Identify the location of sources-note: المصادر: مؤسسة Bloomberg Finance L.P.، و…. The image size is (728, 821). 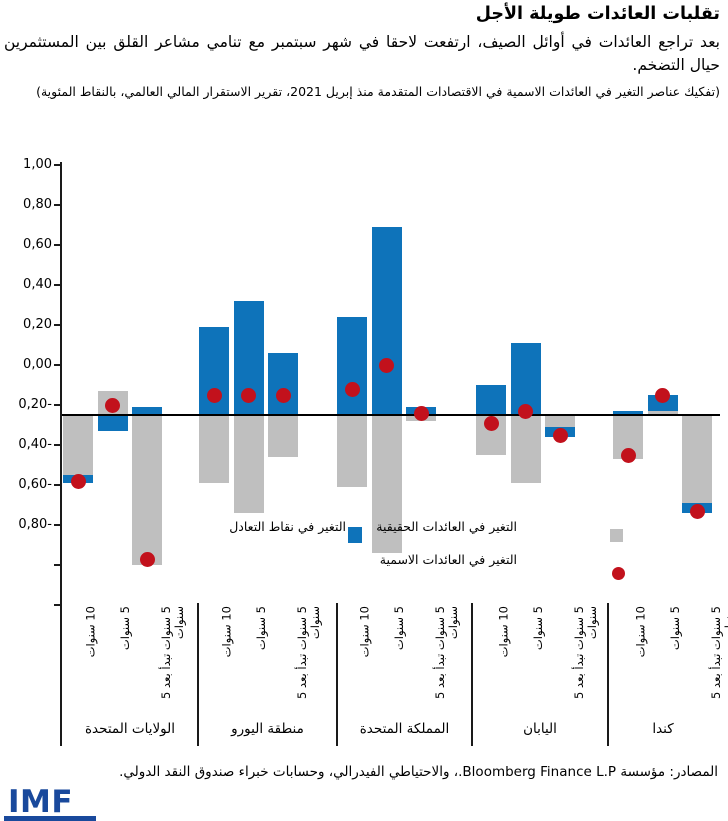
(418, 772).